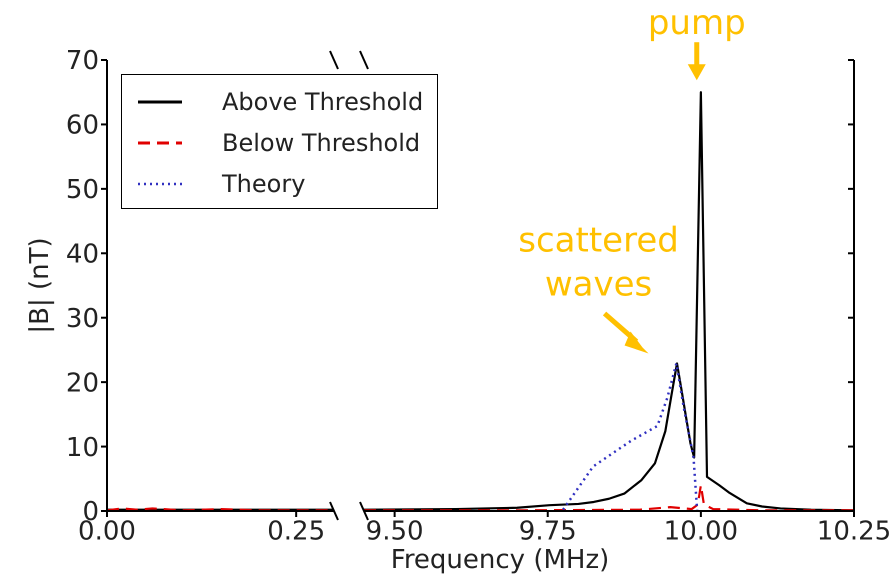 The image size is (890, 579). I want to click on x-tick-label: 9.75, so click(547, 531).